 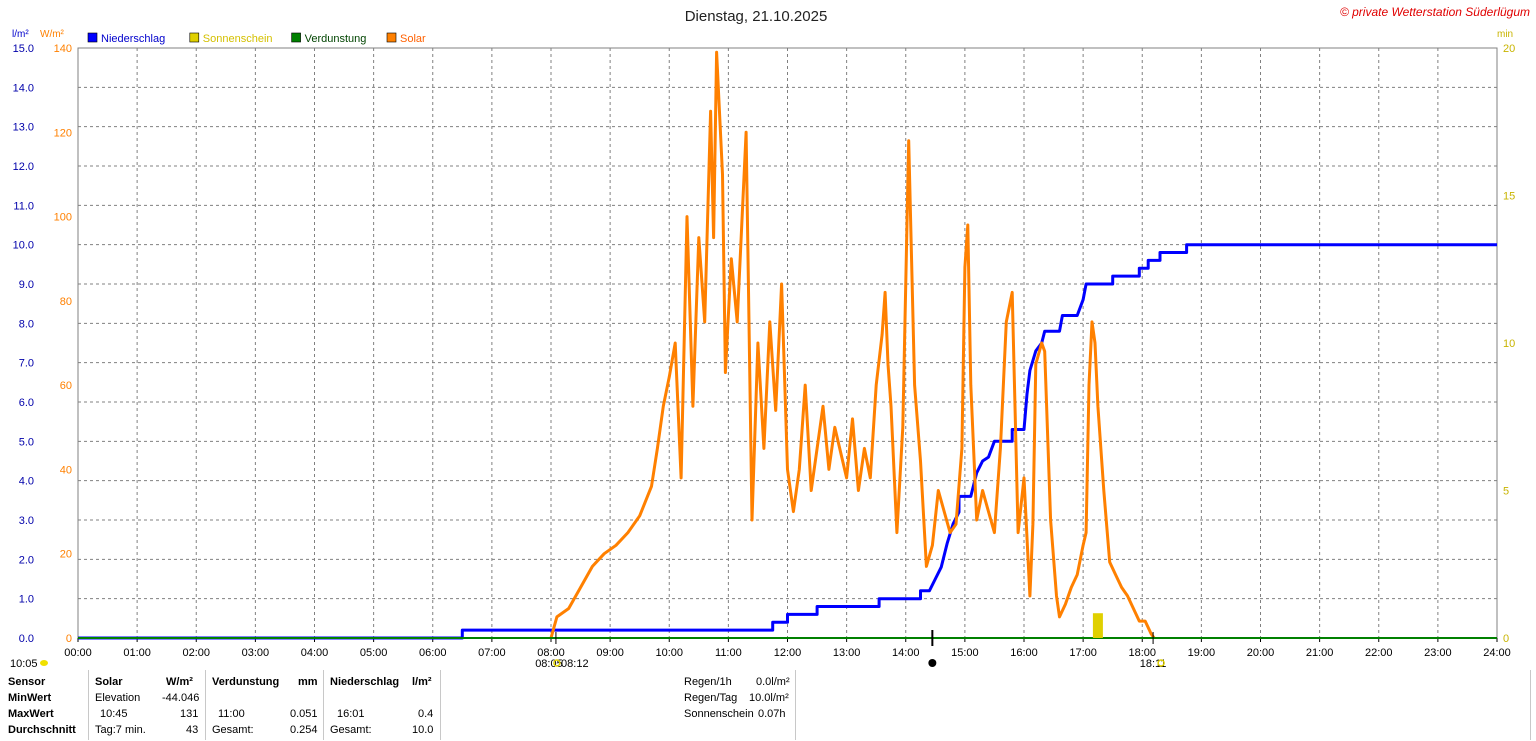 I want to click on verd-max-time: 11:00, so click(x=231, y=714).